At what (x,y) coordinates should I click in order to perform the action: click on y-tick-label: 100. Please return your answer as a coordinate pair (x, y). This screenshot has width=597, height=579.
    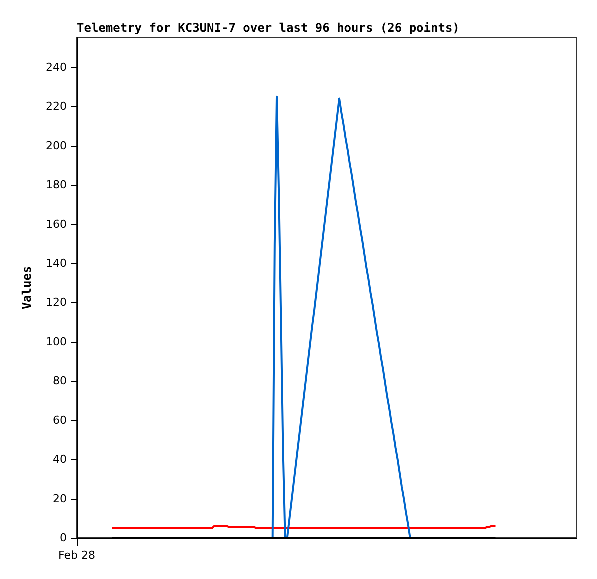
    Looking at the image, I should click on (56, 341).